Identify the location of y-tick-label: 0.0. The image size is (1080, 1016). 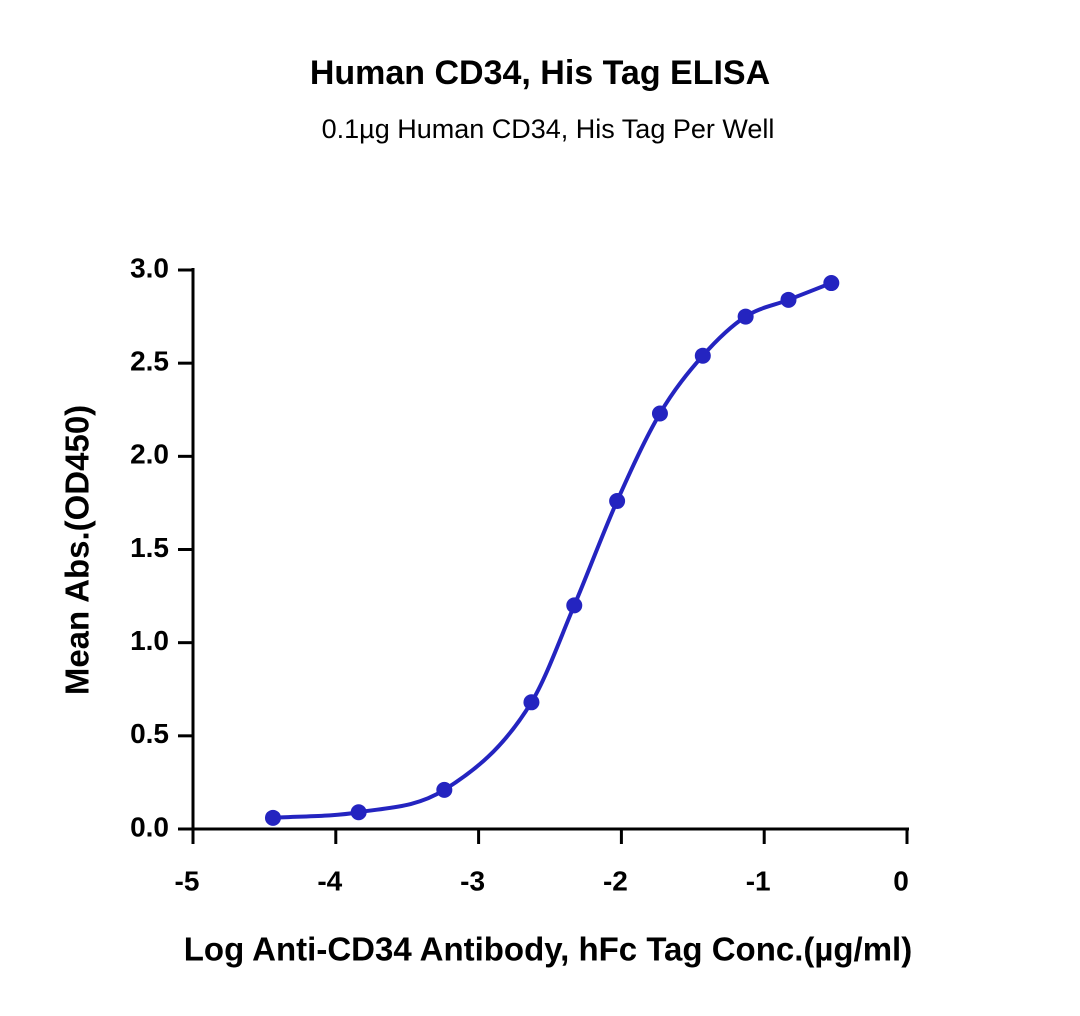
(149, 826).